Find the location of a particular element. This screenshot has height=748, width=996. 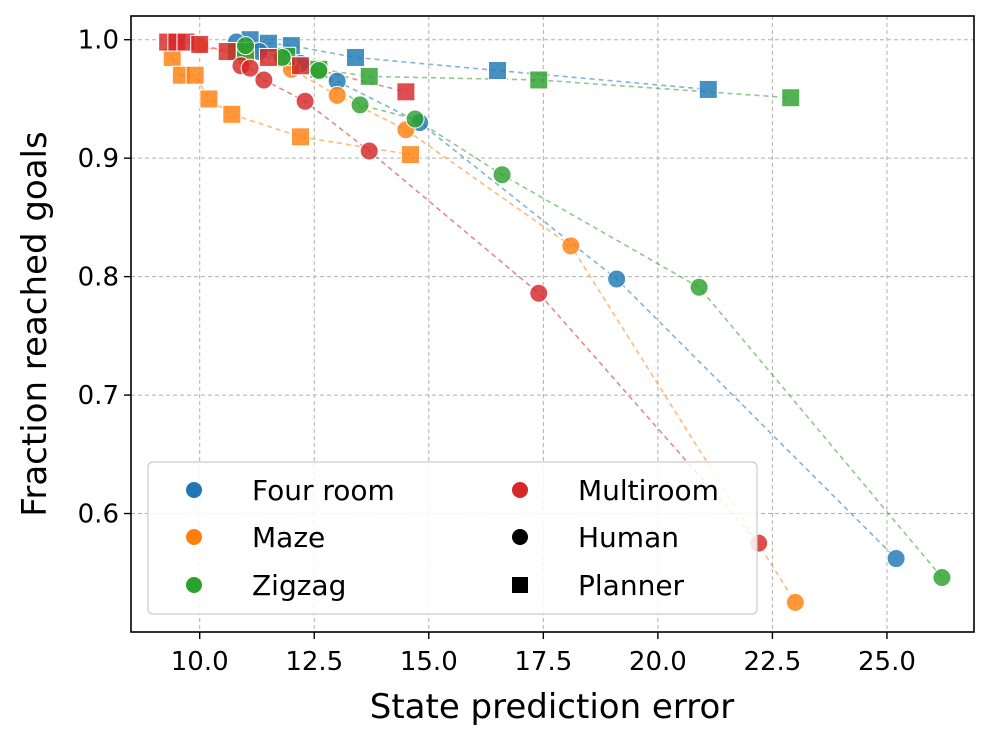

legend-label-zigzag: Zigzag is located at coordinates (299, 585).